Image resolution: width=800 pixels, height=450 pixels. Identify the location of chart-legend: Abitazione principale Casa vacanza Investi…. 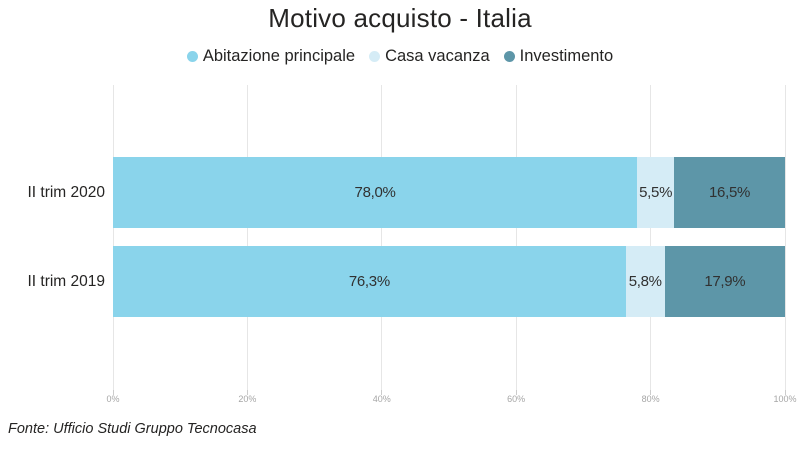
(400, 56).